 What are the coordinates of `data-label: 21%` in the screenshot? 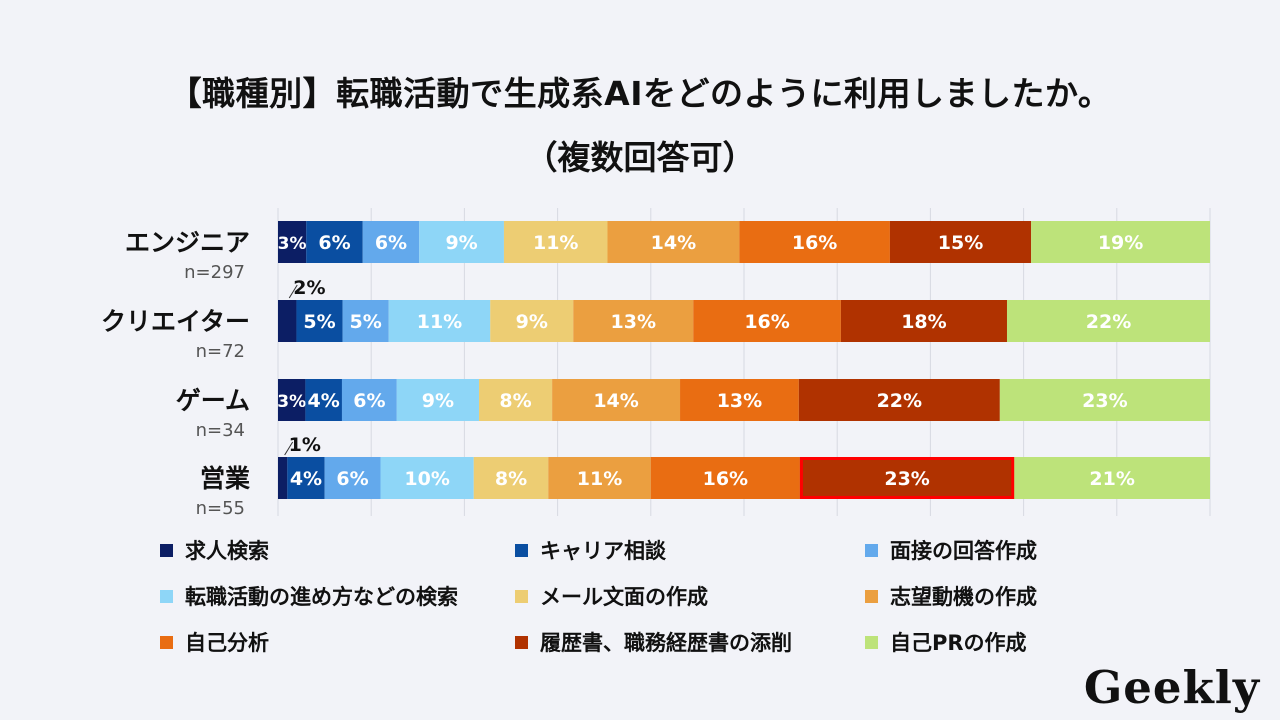 It's located at (1111, 479).